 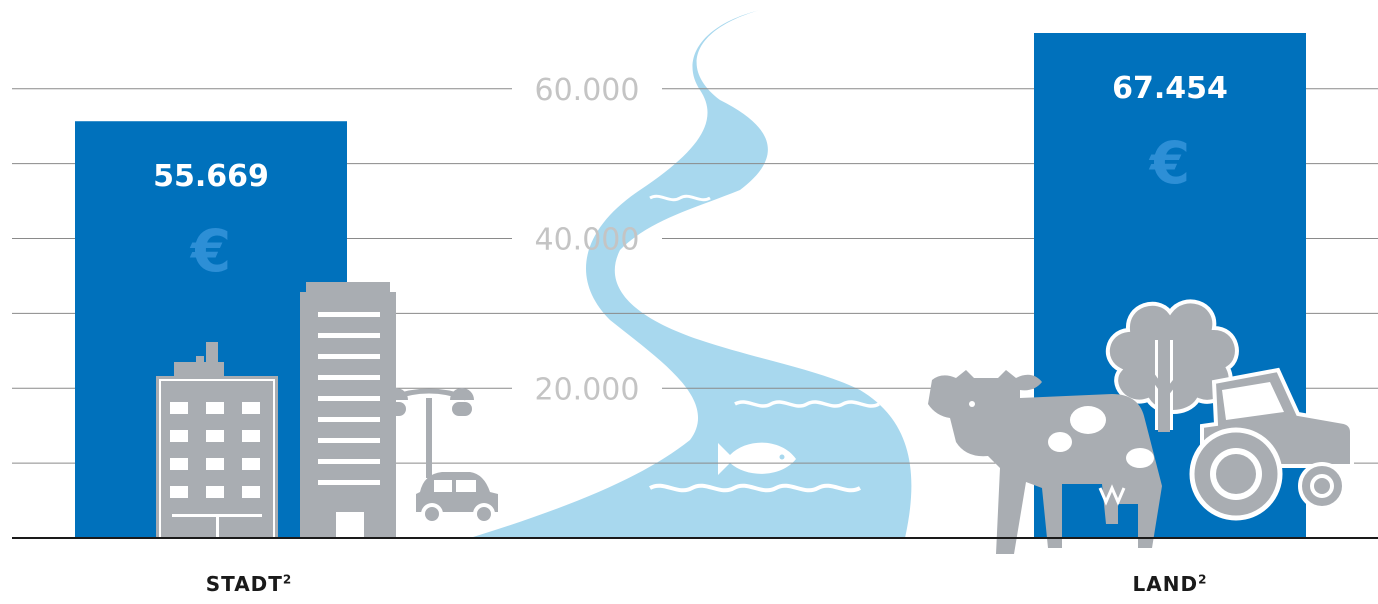 I want to click on category-label-land: LAND2, so click(x=1170, y=584).